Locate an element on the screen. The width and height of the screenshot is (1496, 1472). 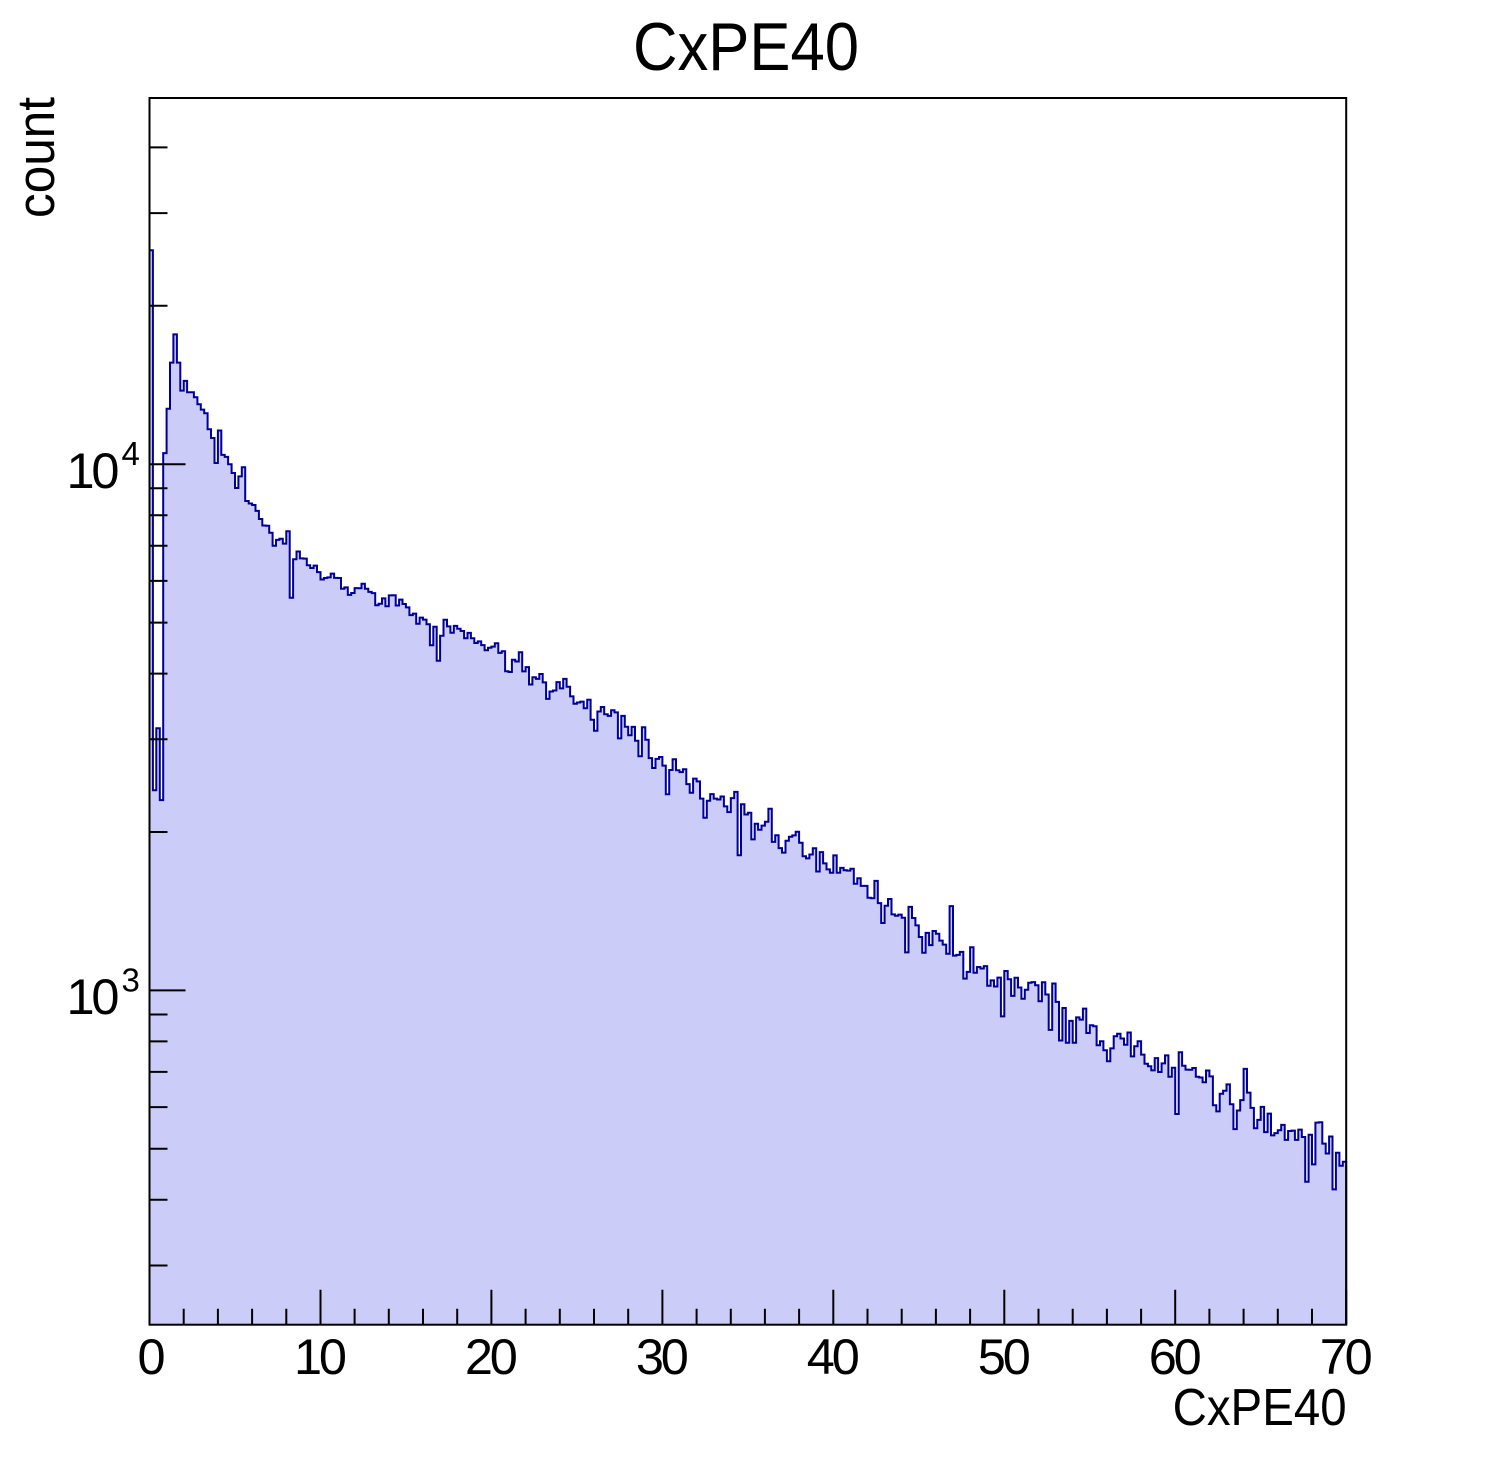
svg-text: 70 is located at coordinates (1346, 1356).